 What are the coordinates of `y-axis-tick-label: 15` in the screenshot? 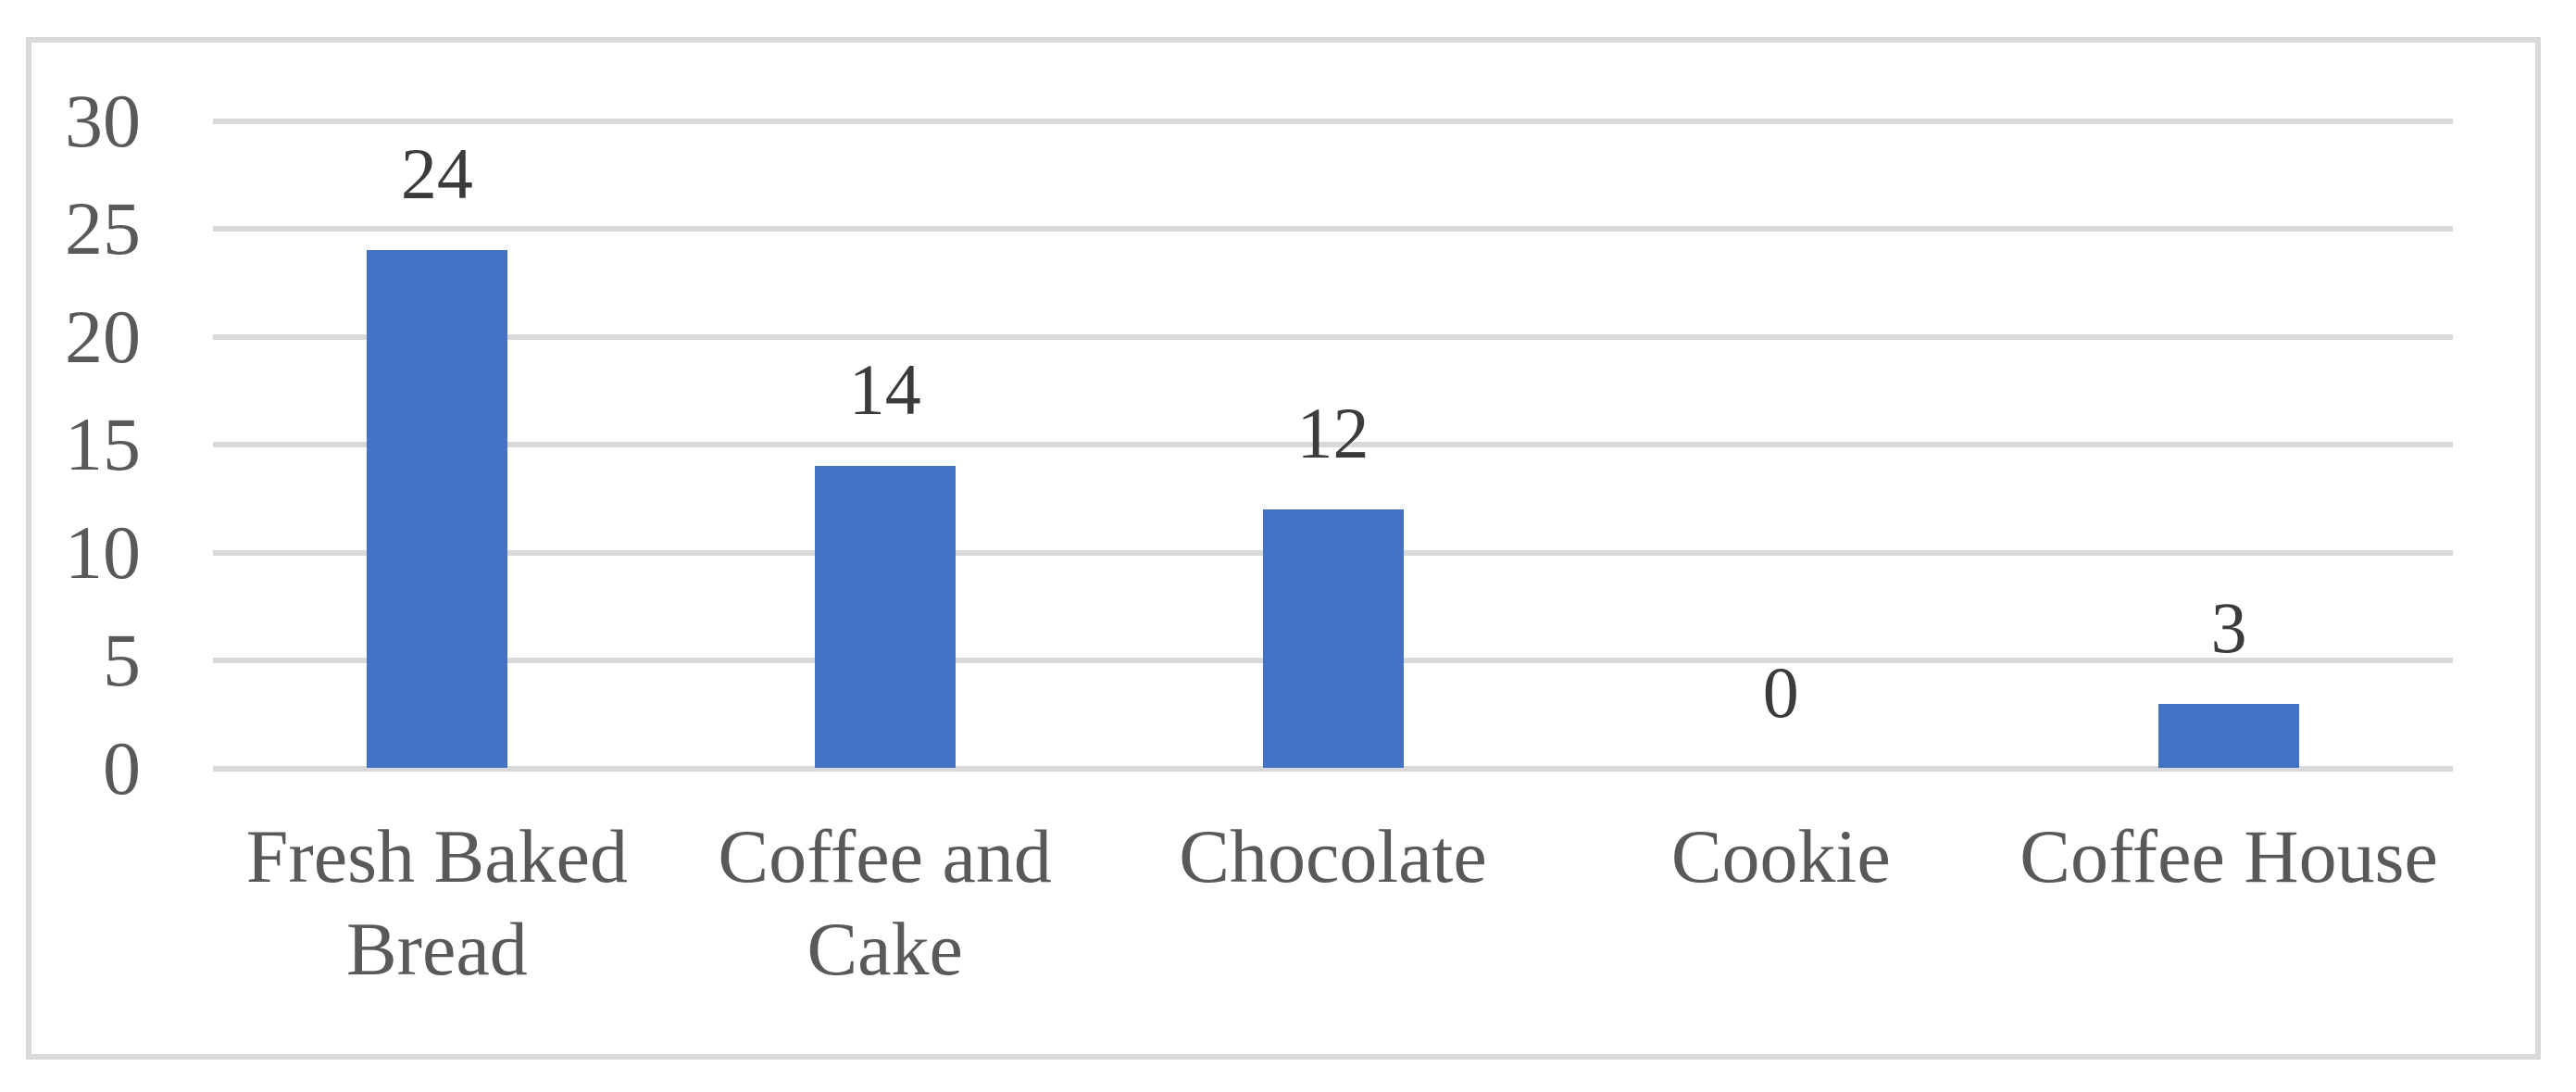 It's located at (103, 444).